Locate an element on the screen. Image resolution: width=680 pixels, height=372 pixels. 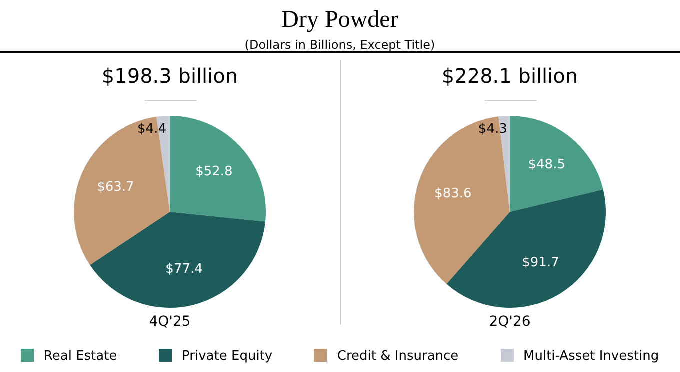
text: 4Q'25 is located at coordinates (170, 322).